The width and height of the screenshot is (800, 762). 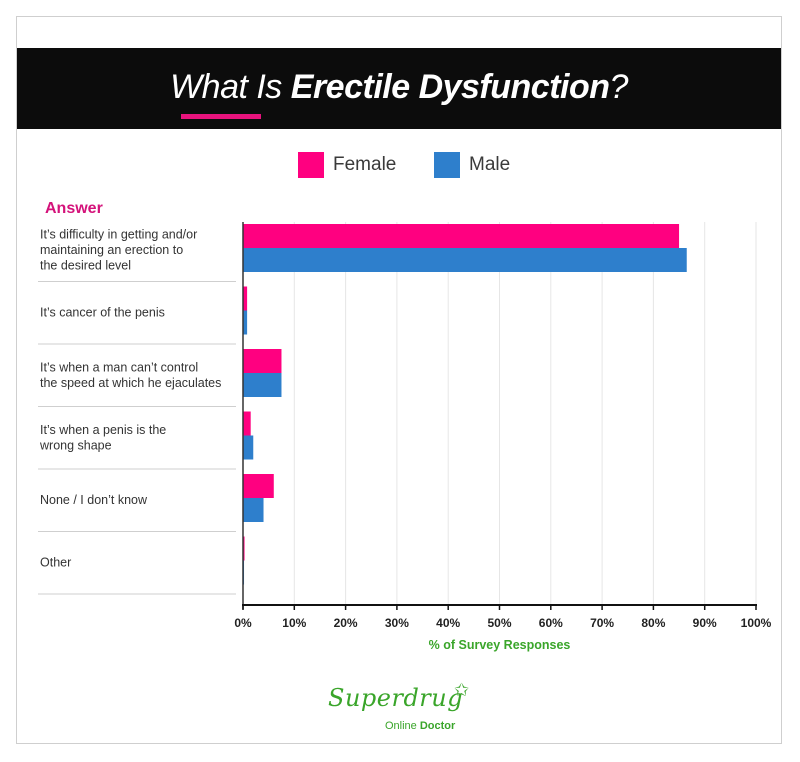 What do you see at coordinates (756, 623) in the screenshot?
I see `x-tick-label: 100%` at bounding box center [756, 623].